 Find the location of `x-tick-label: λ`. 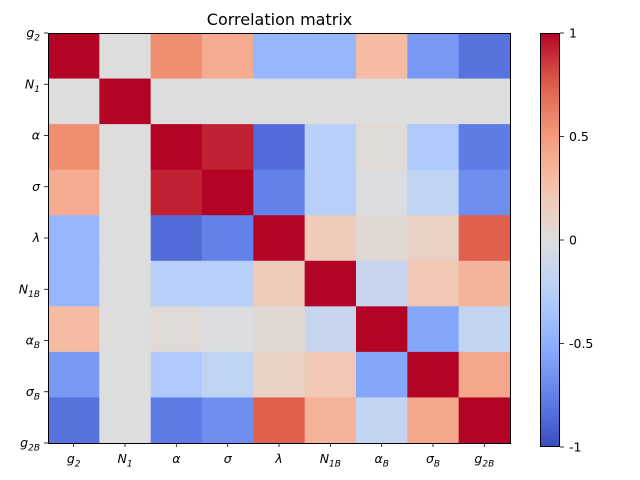

x-tick-label: λ is located at coordinates (278, 458).